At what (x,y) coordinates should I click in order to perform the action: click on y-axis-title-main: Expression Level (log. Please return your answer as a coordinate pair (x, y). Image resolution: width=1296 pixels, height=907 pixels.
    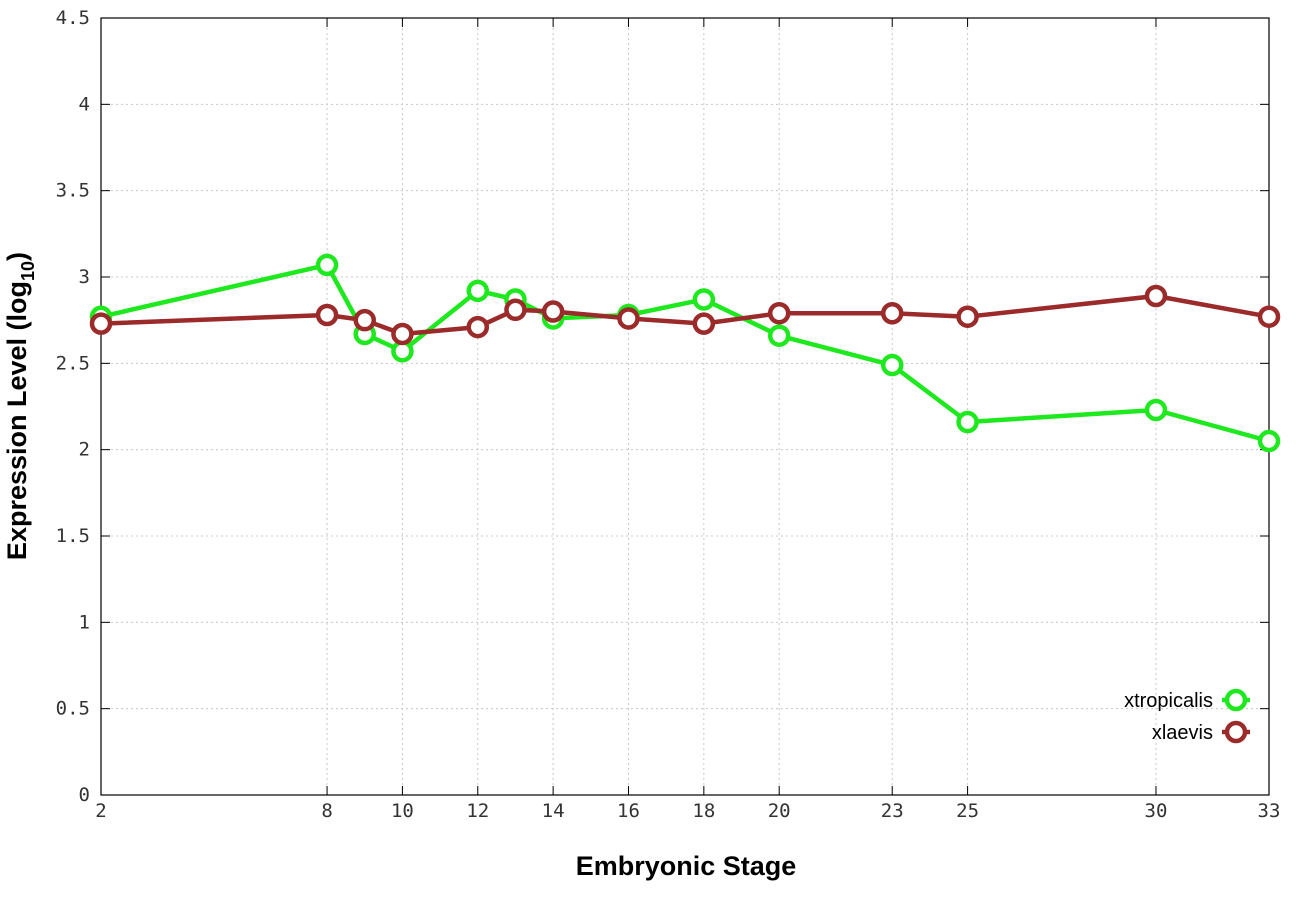
    Looking at the image, I should click on (17, 420).